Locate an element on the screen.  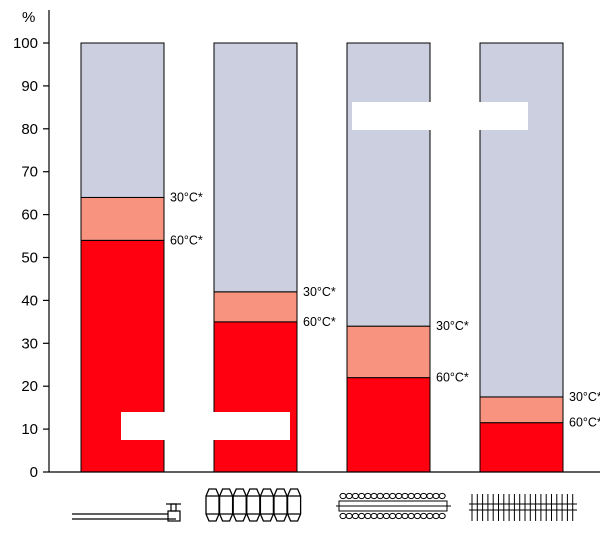
cast-iron-radiator-icon is located at coordinates (253, 505).